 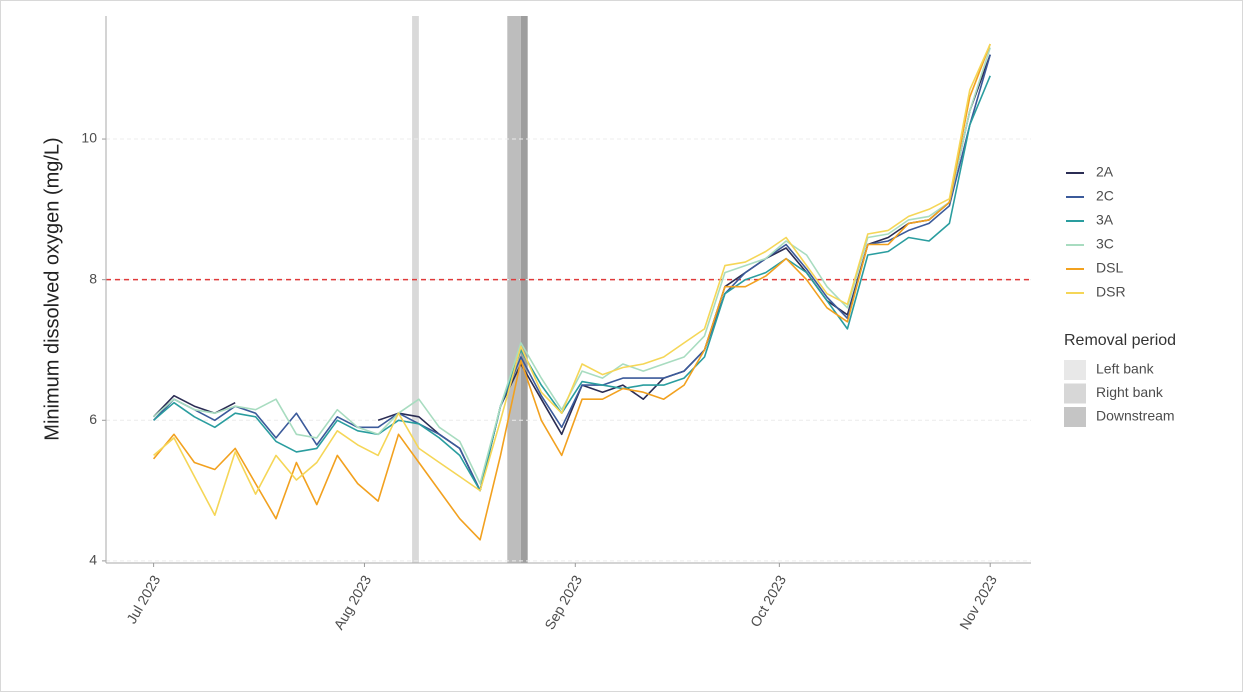 What do you see at coordinates (1105, 244) in the screenshot?
I see `legend-label: 3C` at bounding box center [1105, 244].